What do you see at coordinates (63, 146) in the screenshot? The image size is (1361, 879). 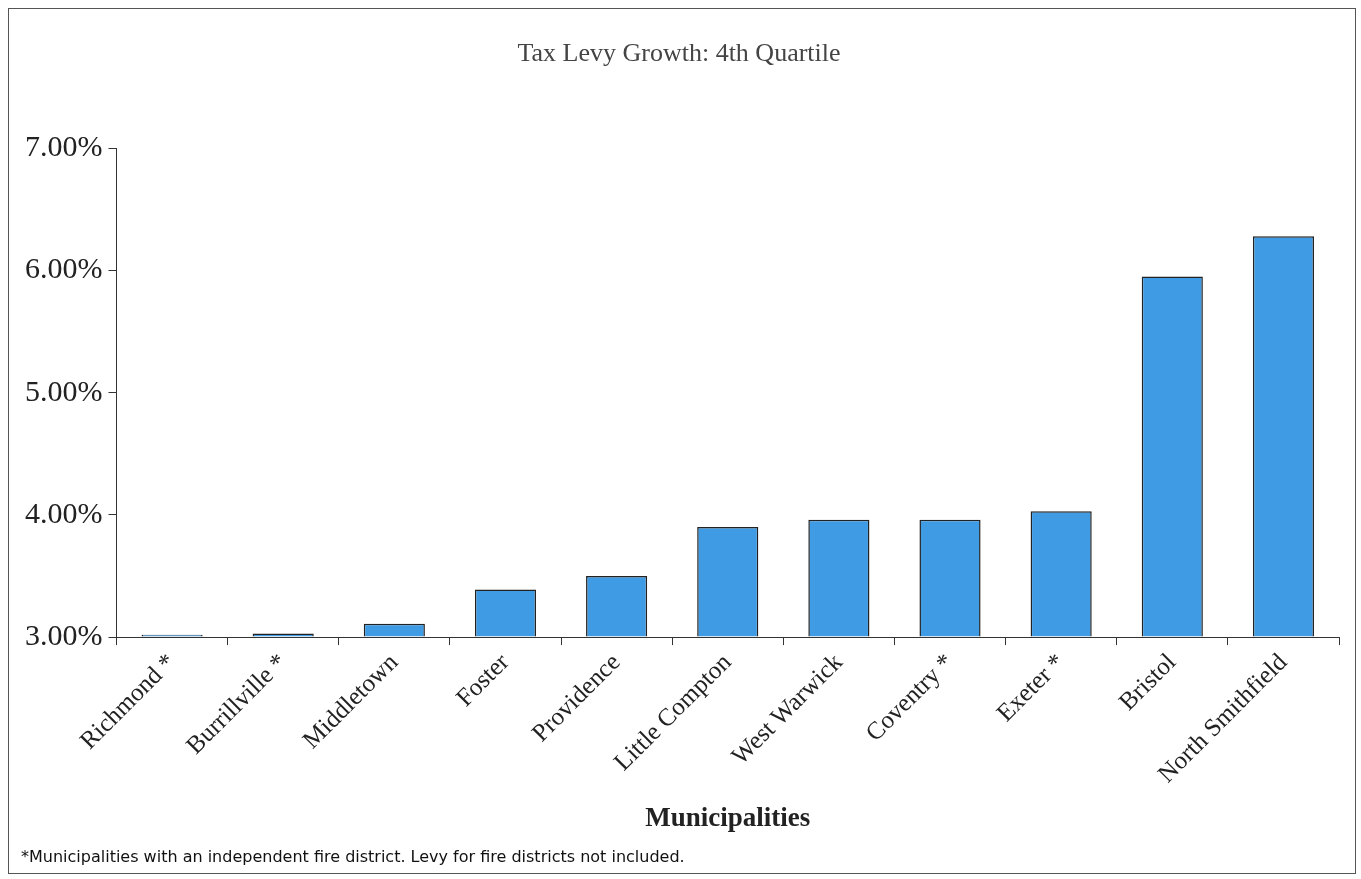 I see `y-tick-label: 7.00%` at bounding box center [63, 146].